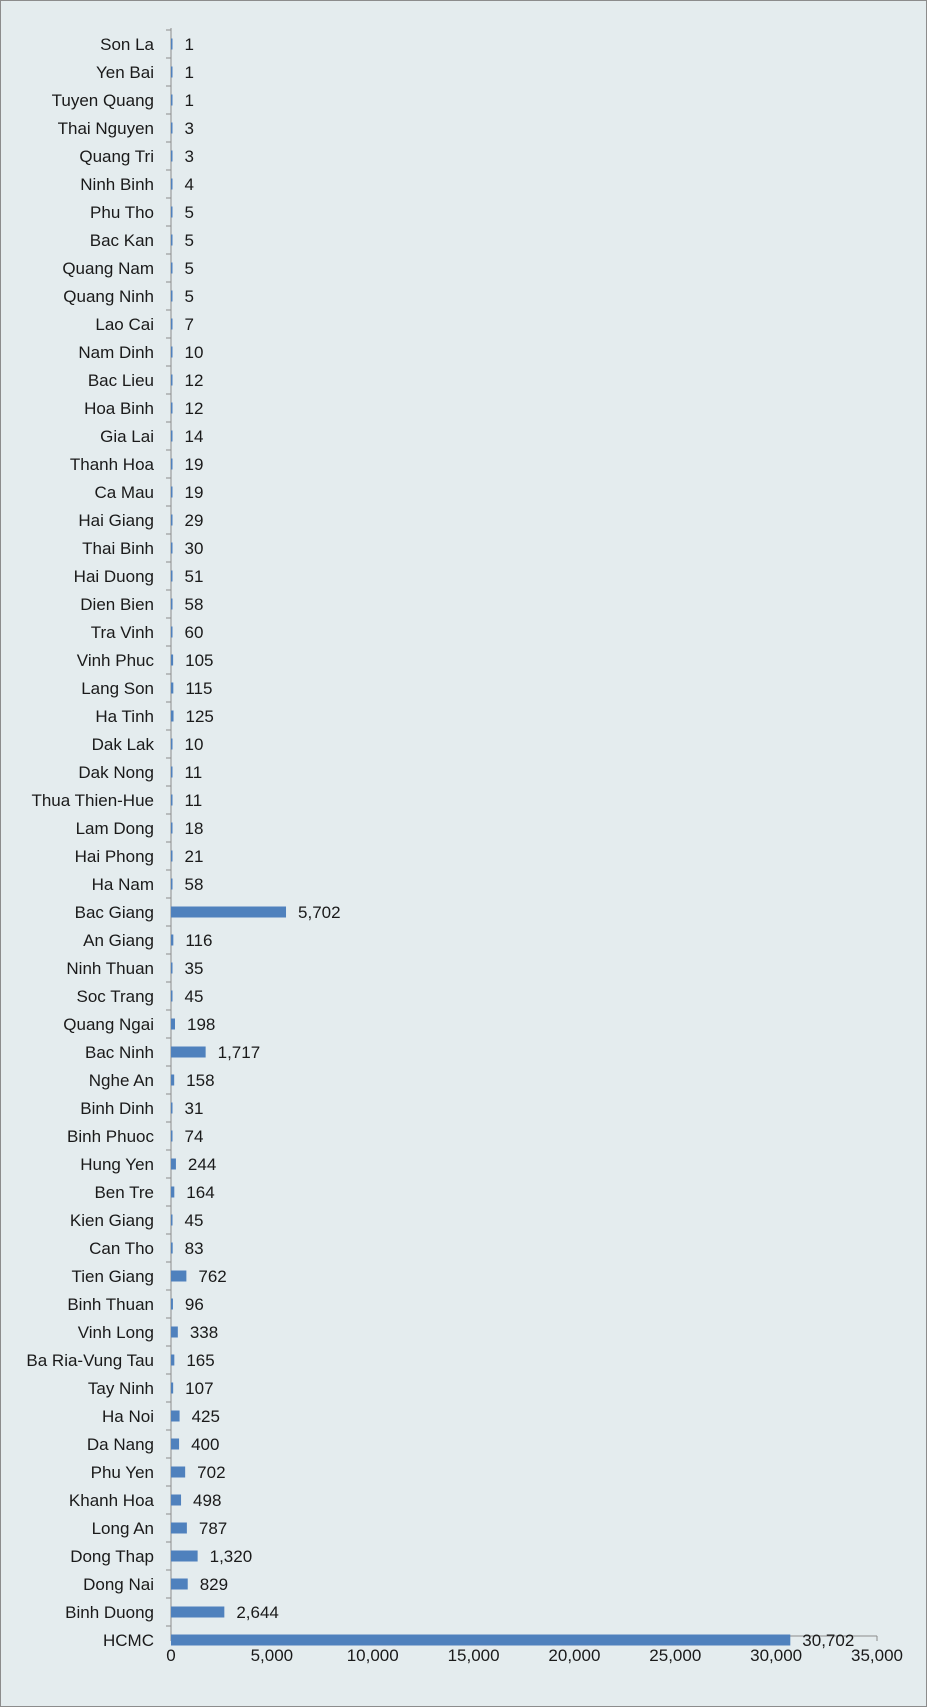 The height and width of the screenshot is (1707, 927). What do you see at coordinates (128, 1640) in the screenshot?
I see `category-label: HCMC` at bounding box center [128, 1640].